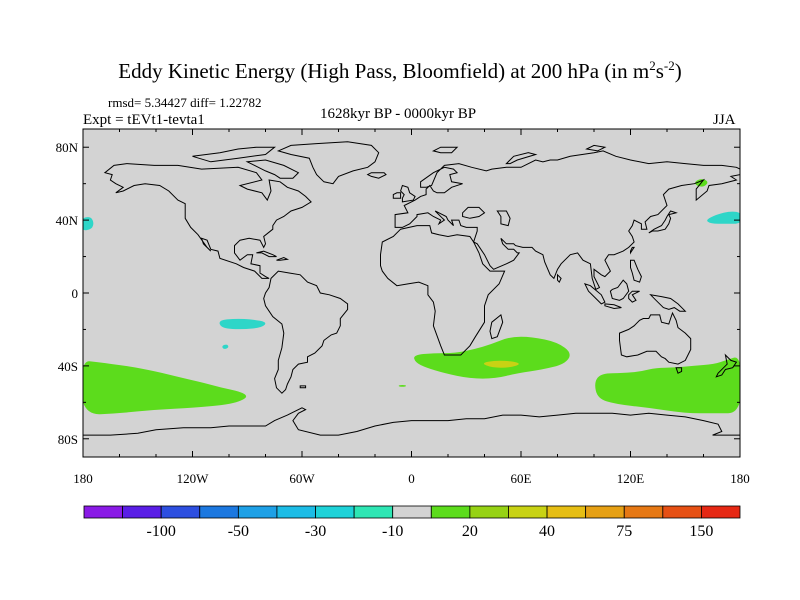  I want to click on coast-japan, so click(663, 222).